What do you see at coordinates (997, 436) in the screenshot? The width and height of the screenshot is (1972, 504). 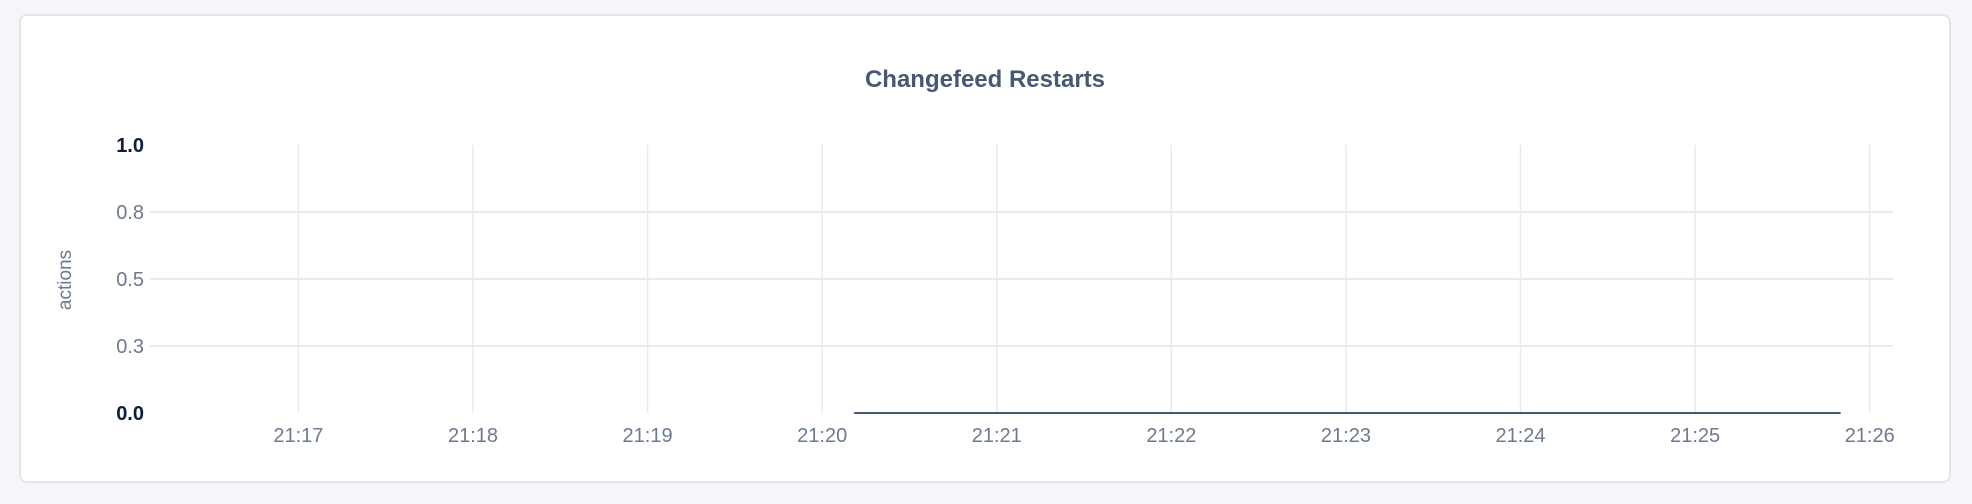 I see `x-tick-label: 21:21` at bounding box center [997, 436].